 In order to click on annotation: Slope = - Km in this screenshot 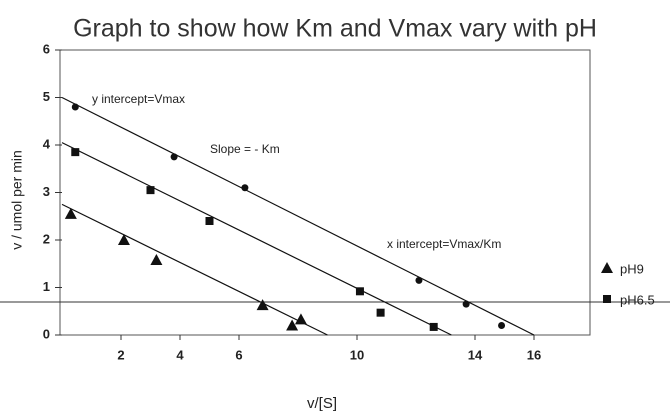, I will do `click(245, 149)`.